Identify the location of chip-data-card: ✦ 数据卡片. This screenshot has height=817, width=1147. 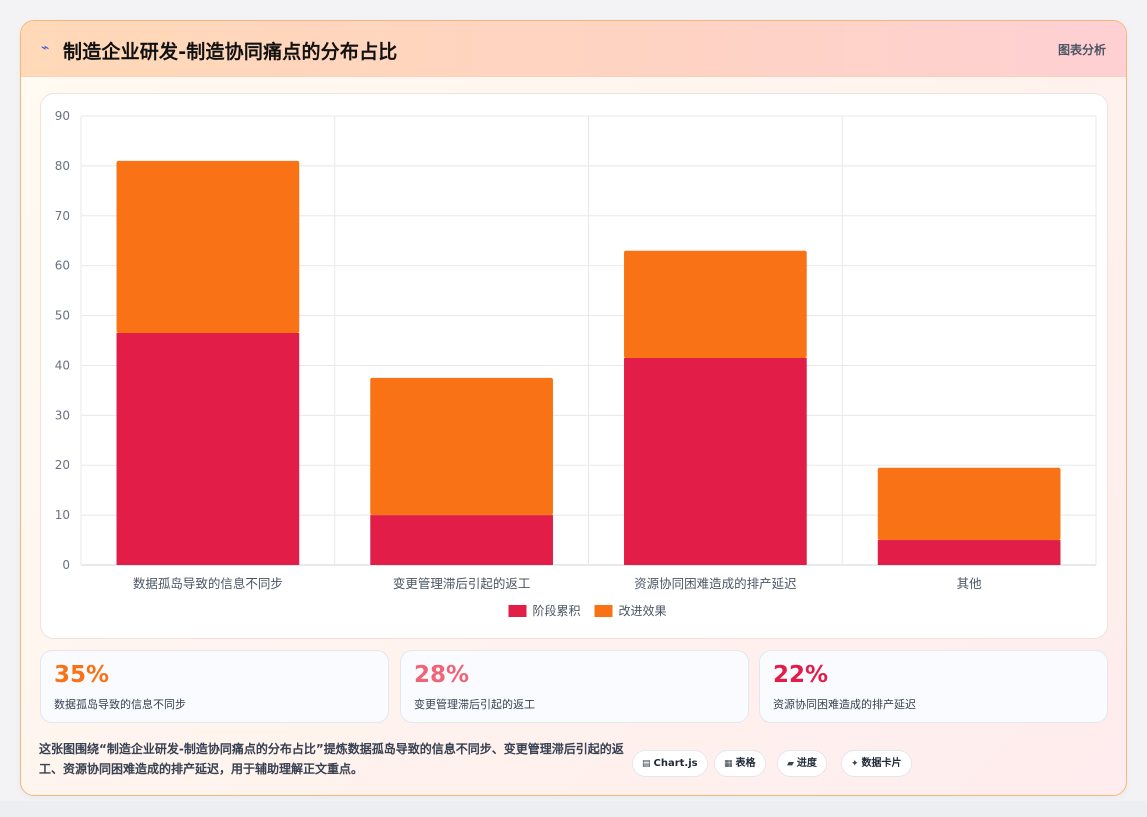
(876, 763).